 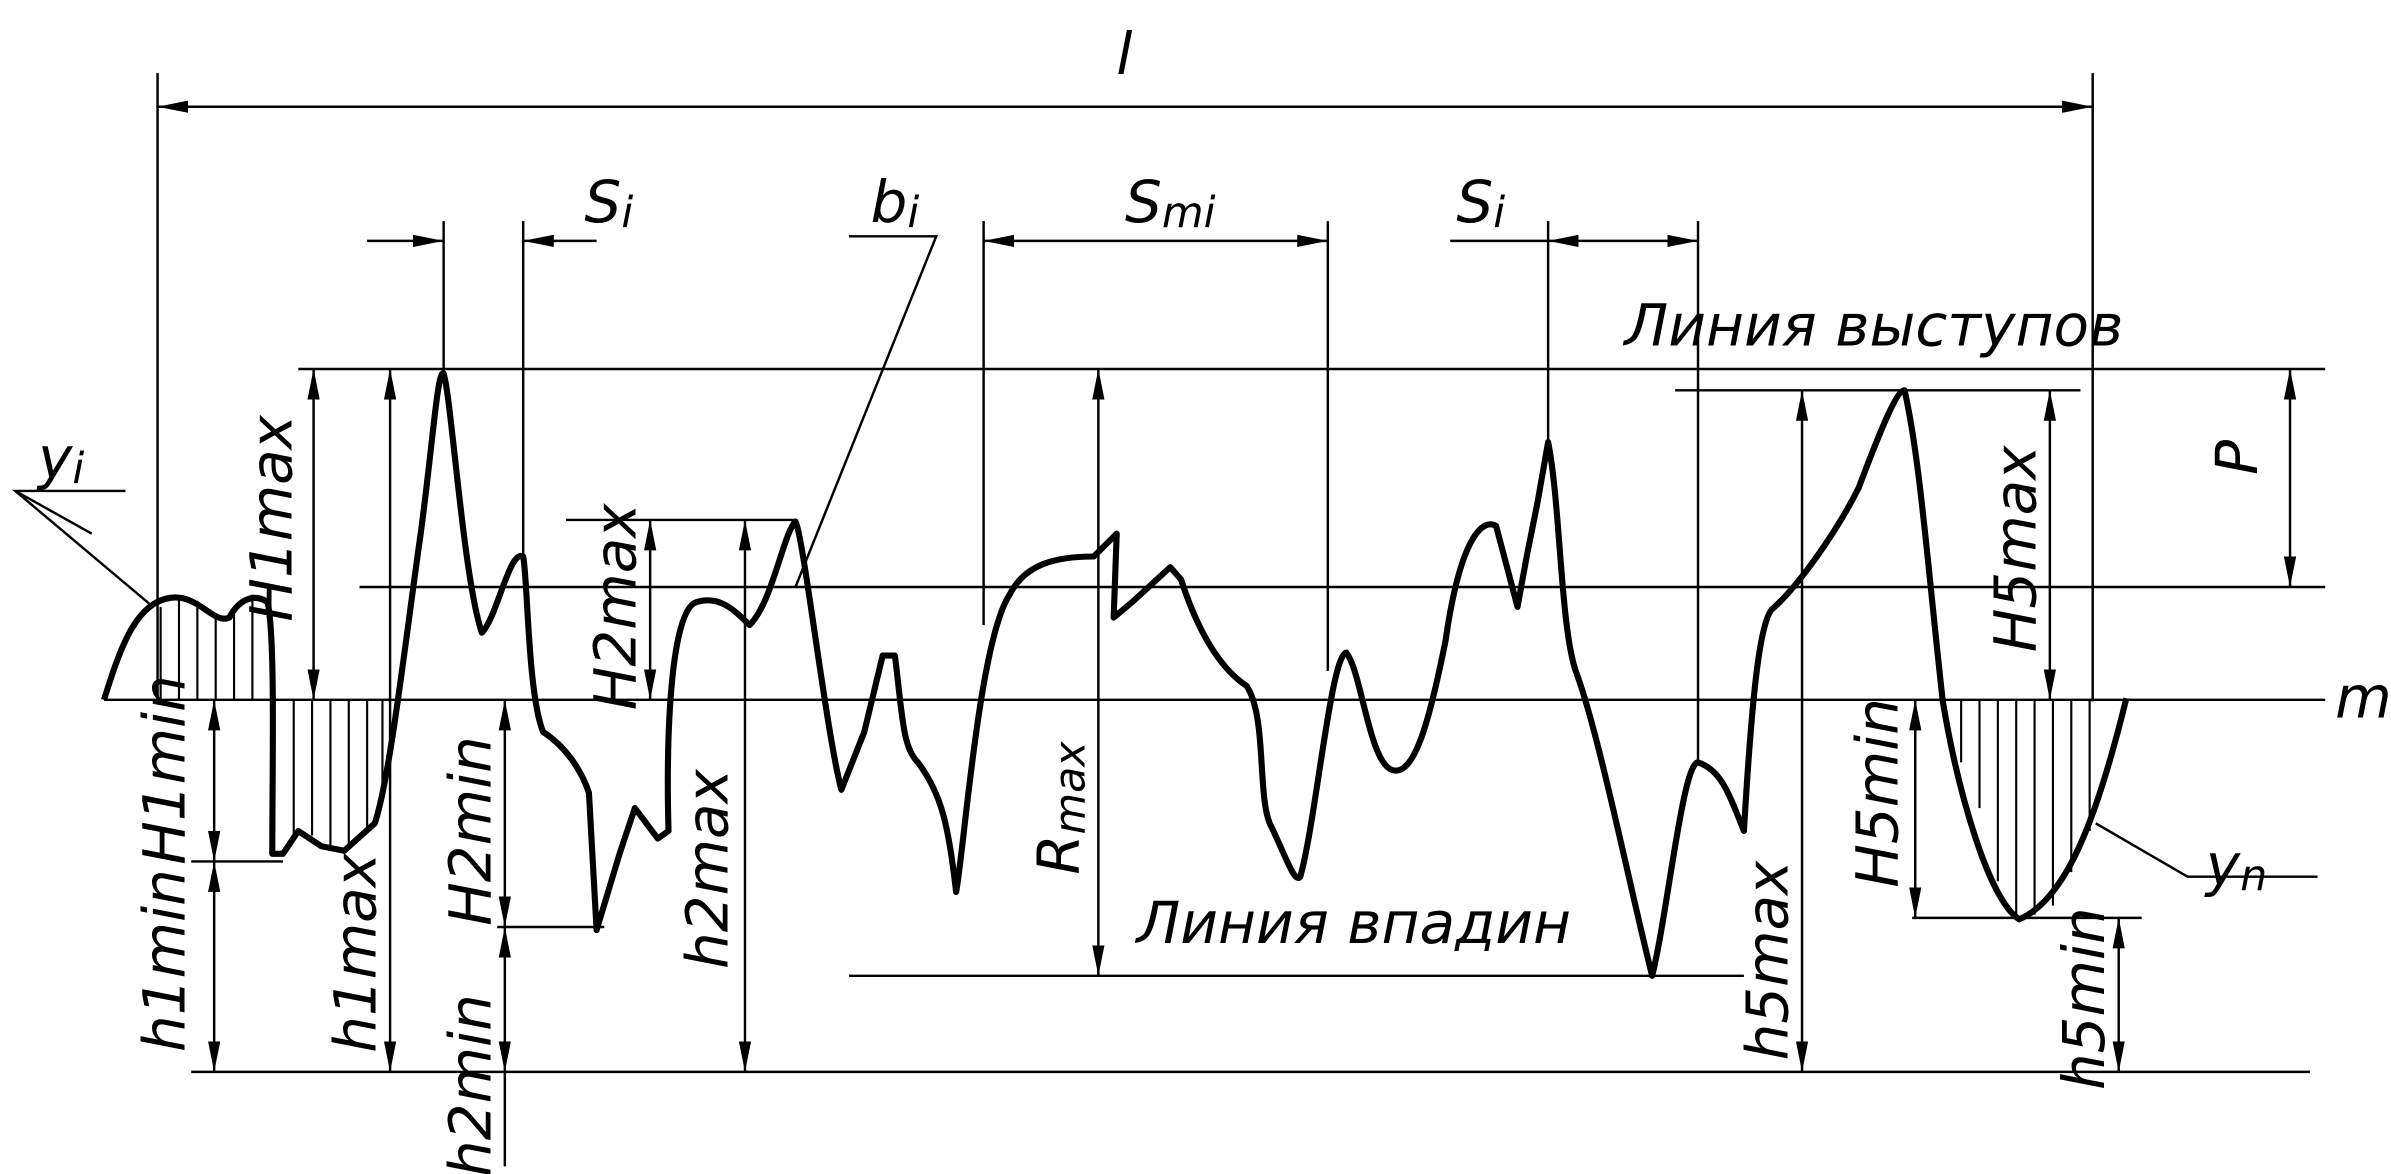 What do you see at coordinates (1124, 54) in the screenshot?
I see `length-label: l` at bounding box center [1124, 54].